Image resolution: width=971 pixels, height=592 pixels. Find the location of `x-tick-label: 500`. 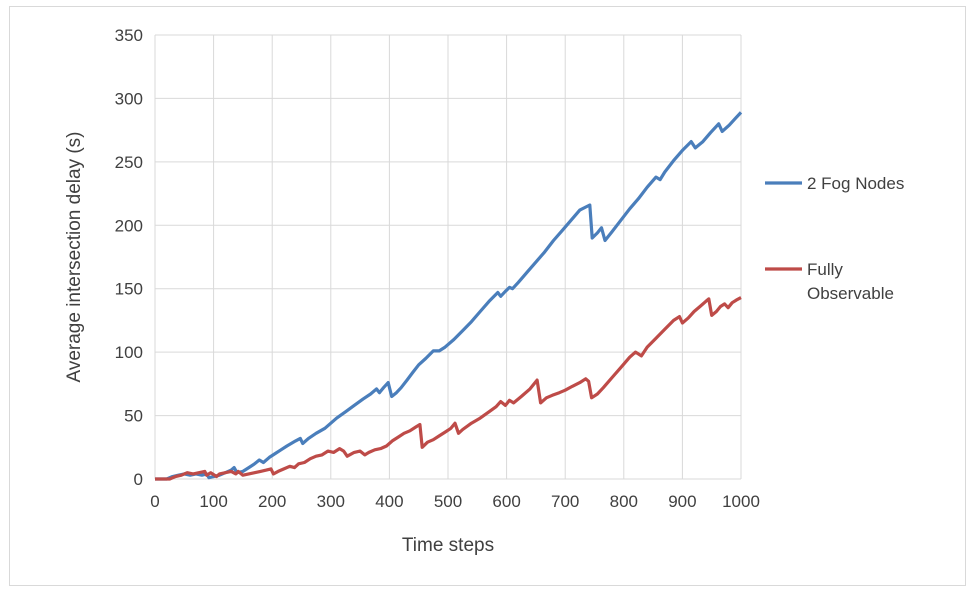

x-tick-label: 500 is located at coordinates (448, 501).